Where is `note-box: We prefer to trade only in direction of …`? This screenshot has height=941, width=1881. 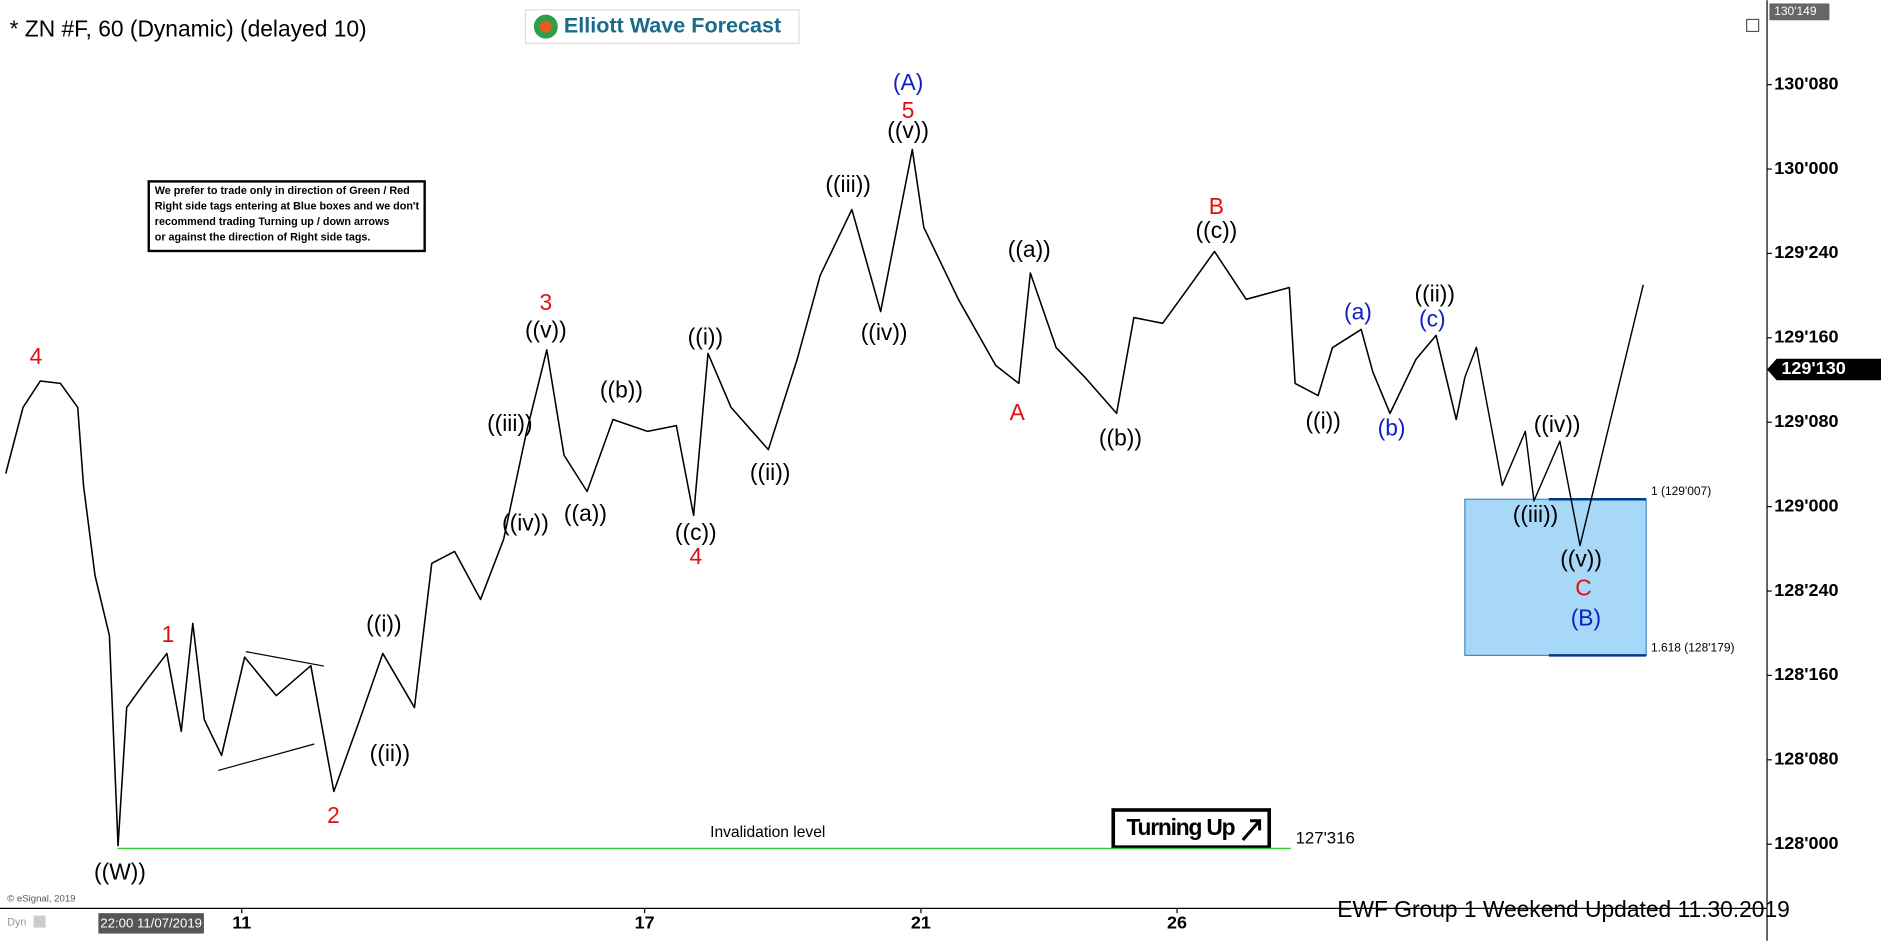 note-box: We prefer to trade only in direction of … is located at coordinates (286, 216).